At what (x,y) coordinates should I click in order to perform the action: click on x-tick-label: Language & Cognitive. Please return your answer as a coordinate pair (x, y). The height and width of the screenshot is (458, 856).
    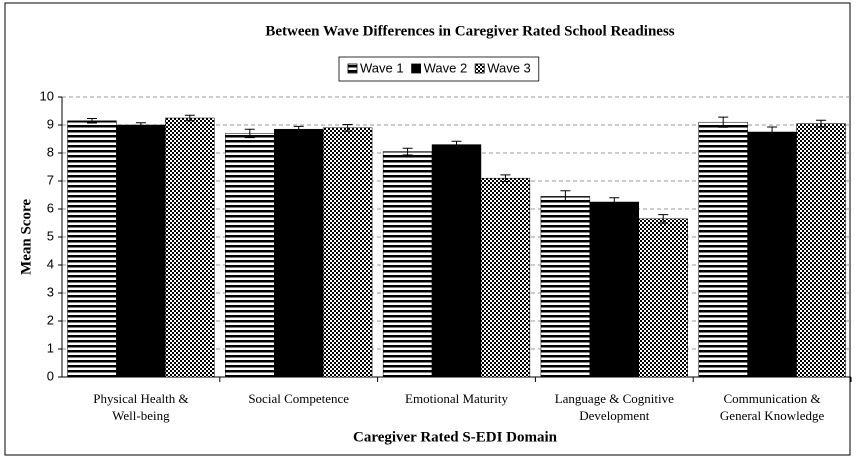
    Looking at the image, I should click on (614, 398).